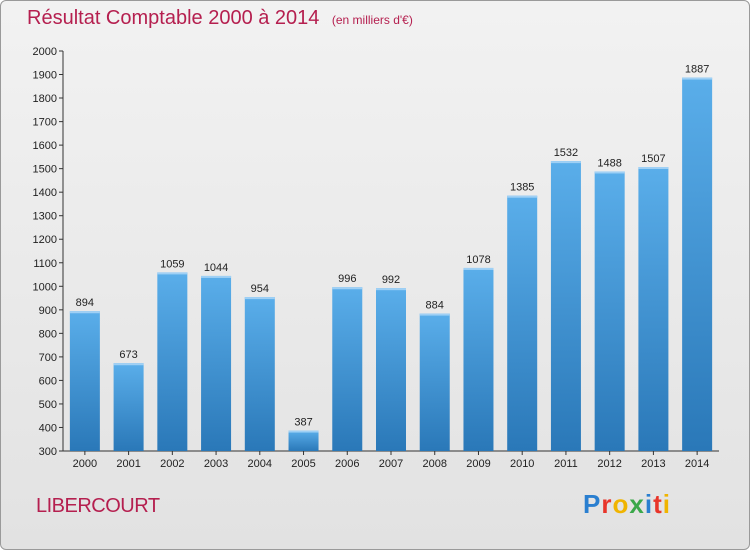 The width and height of the screenshot is (750, 550). What do you see at coordinates (478, 464) in the screenshot?
I see `x-tick-label: 2009` at bounding box center [478, 464].